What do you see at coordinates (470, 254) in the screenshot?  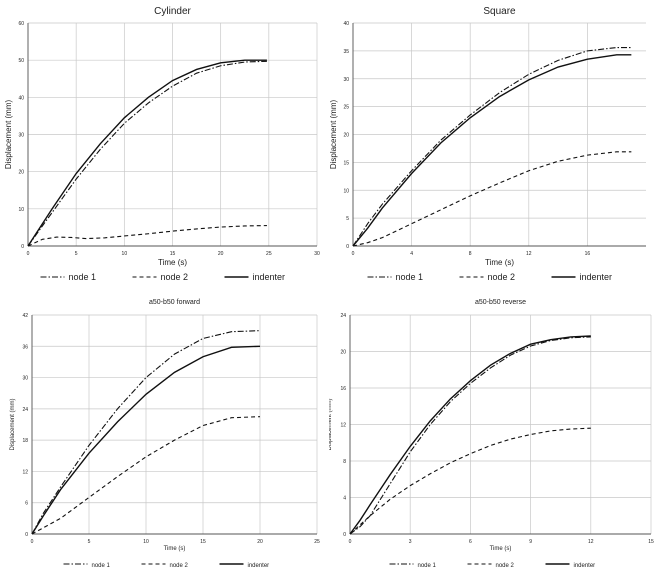 I see `x-tick-label: 8` at bounding box center [470, 254].